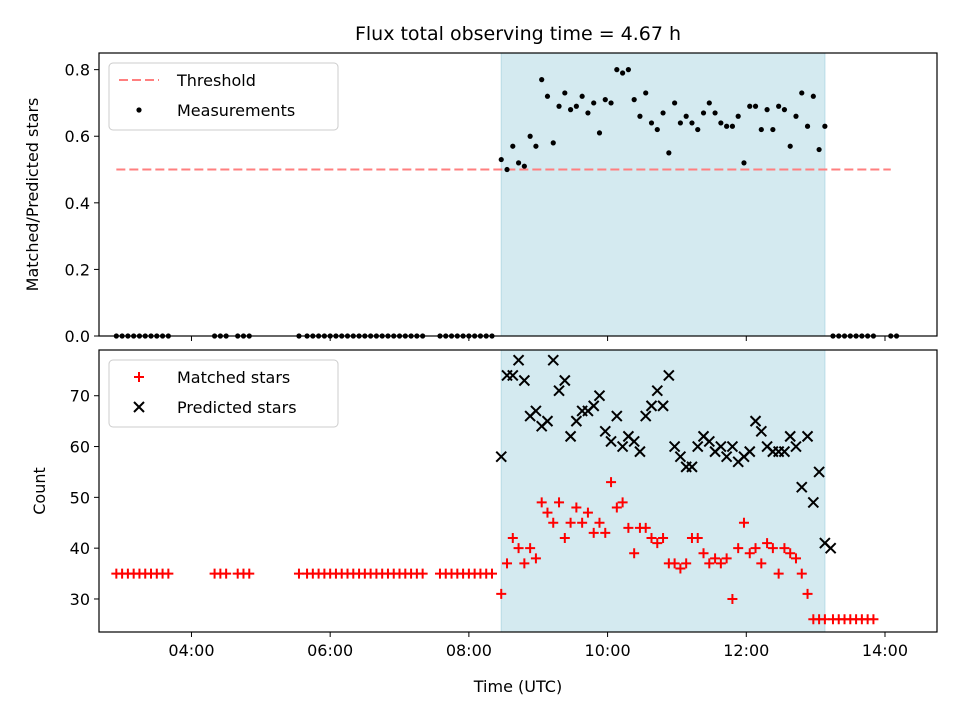 The width and height of the screenshot is (960, 720). I want to click on y-tick-label: 40, so click(80, 548).